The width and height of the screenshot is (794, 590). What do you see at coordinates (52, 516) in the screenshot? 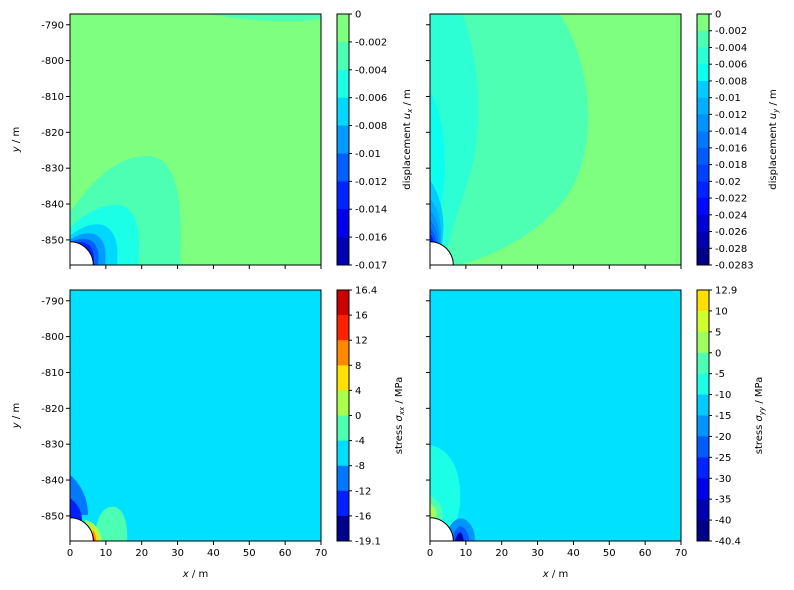
I see `y-tick-label: -850` at bounding box center [52, 516].